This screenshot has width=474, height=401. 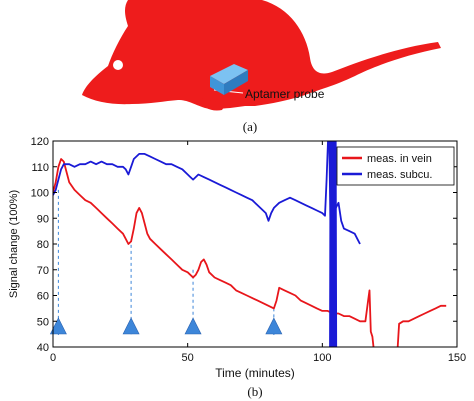 What do you see at coordinates (118, 65) in the screenshot?
I see `mouse-eye-icon` at bounding box center [118, 65].